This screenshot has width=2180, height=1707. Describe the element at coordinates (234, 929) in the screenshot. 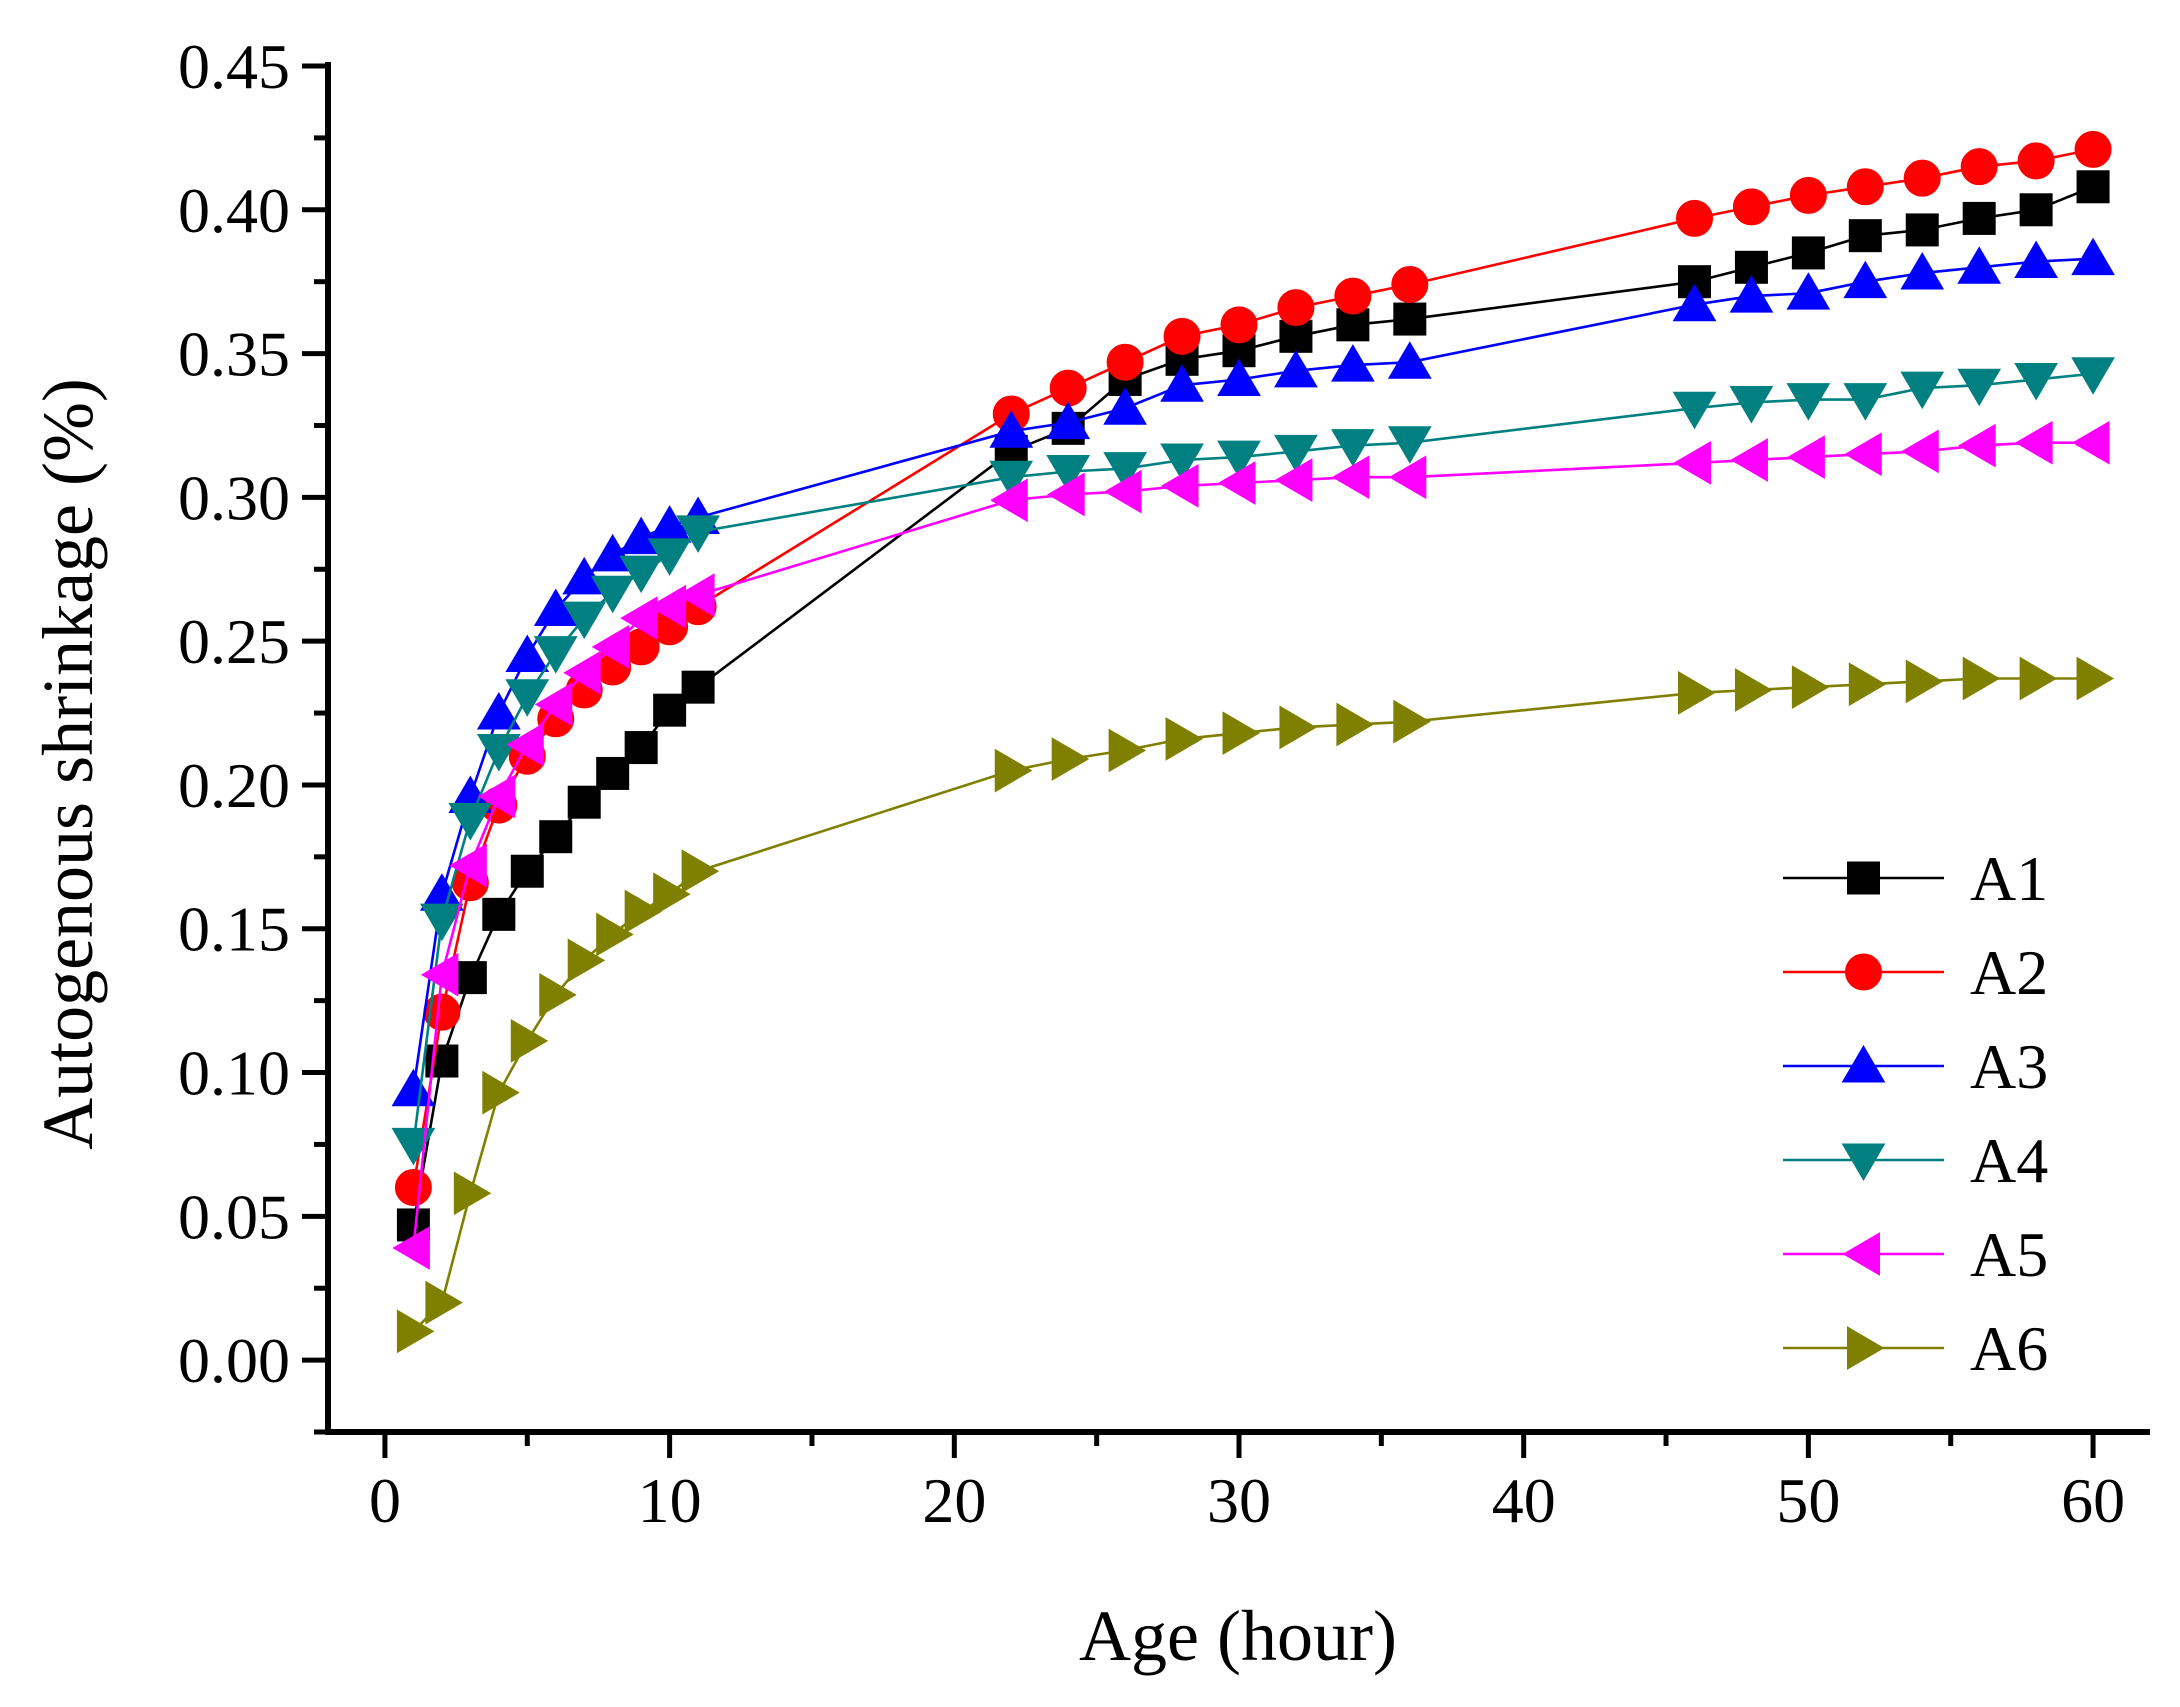

I see `y-tick-label: 0.15` at that location.